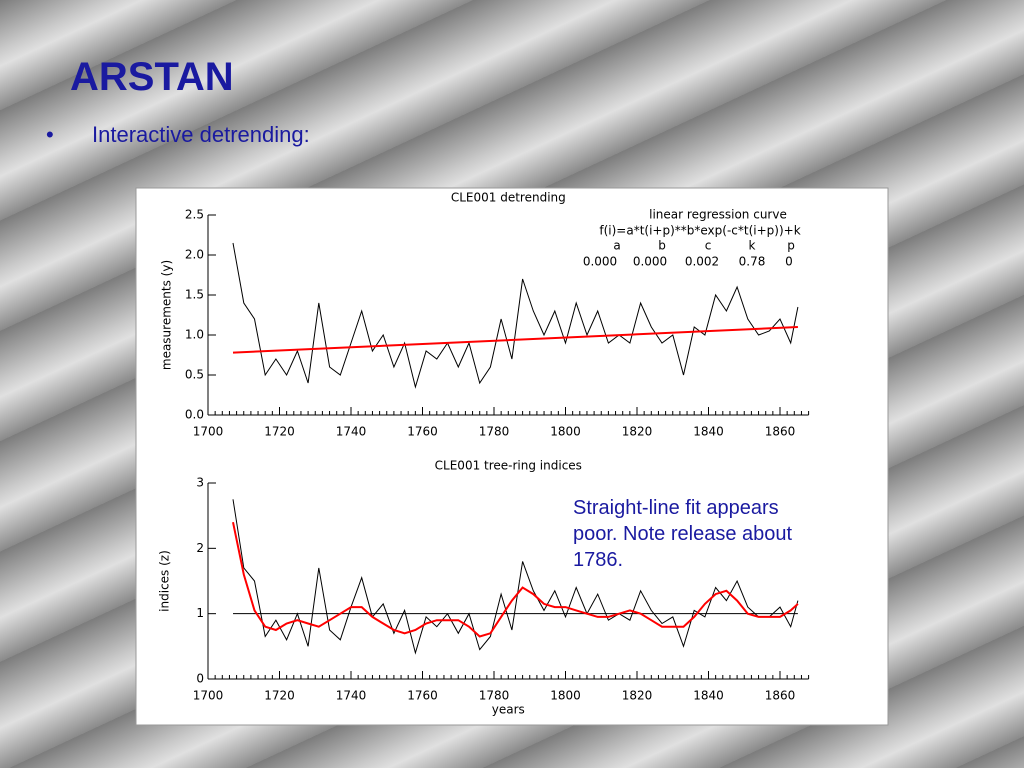 Image resolution: width=1024 pixels, height=768 pixels. Describe the element at coordinates (702, 262) in the screenshot. I see `param-value: 0.002` at that location.